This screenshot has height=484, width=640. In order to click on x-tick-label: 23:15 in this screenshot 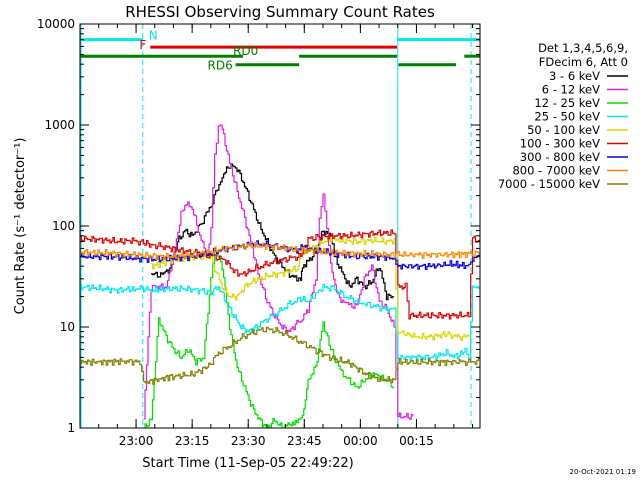, I will do `click(192, 441)`.